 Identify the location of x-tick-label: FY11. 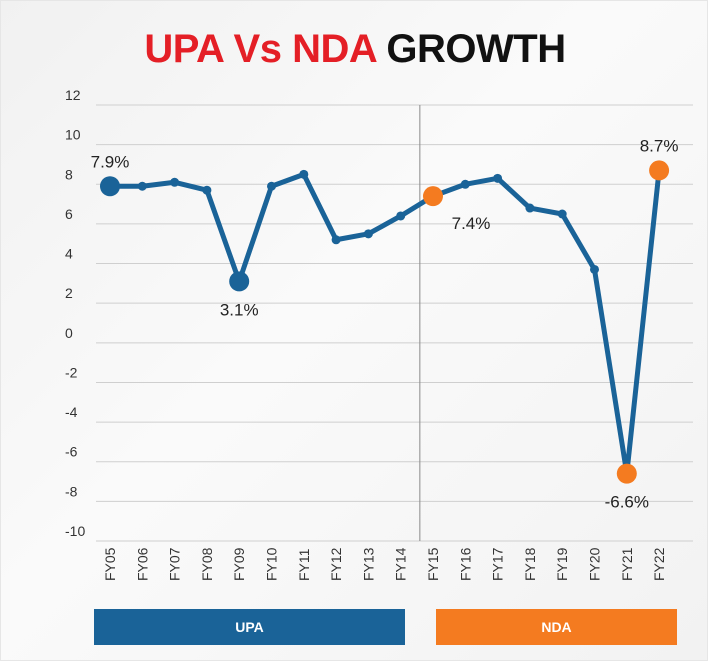
(304, 564).